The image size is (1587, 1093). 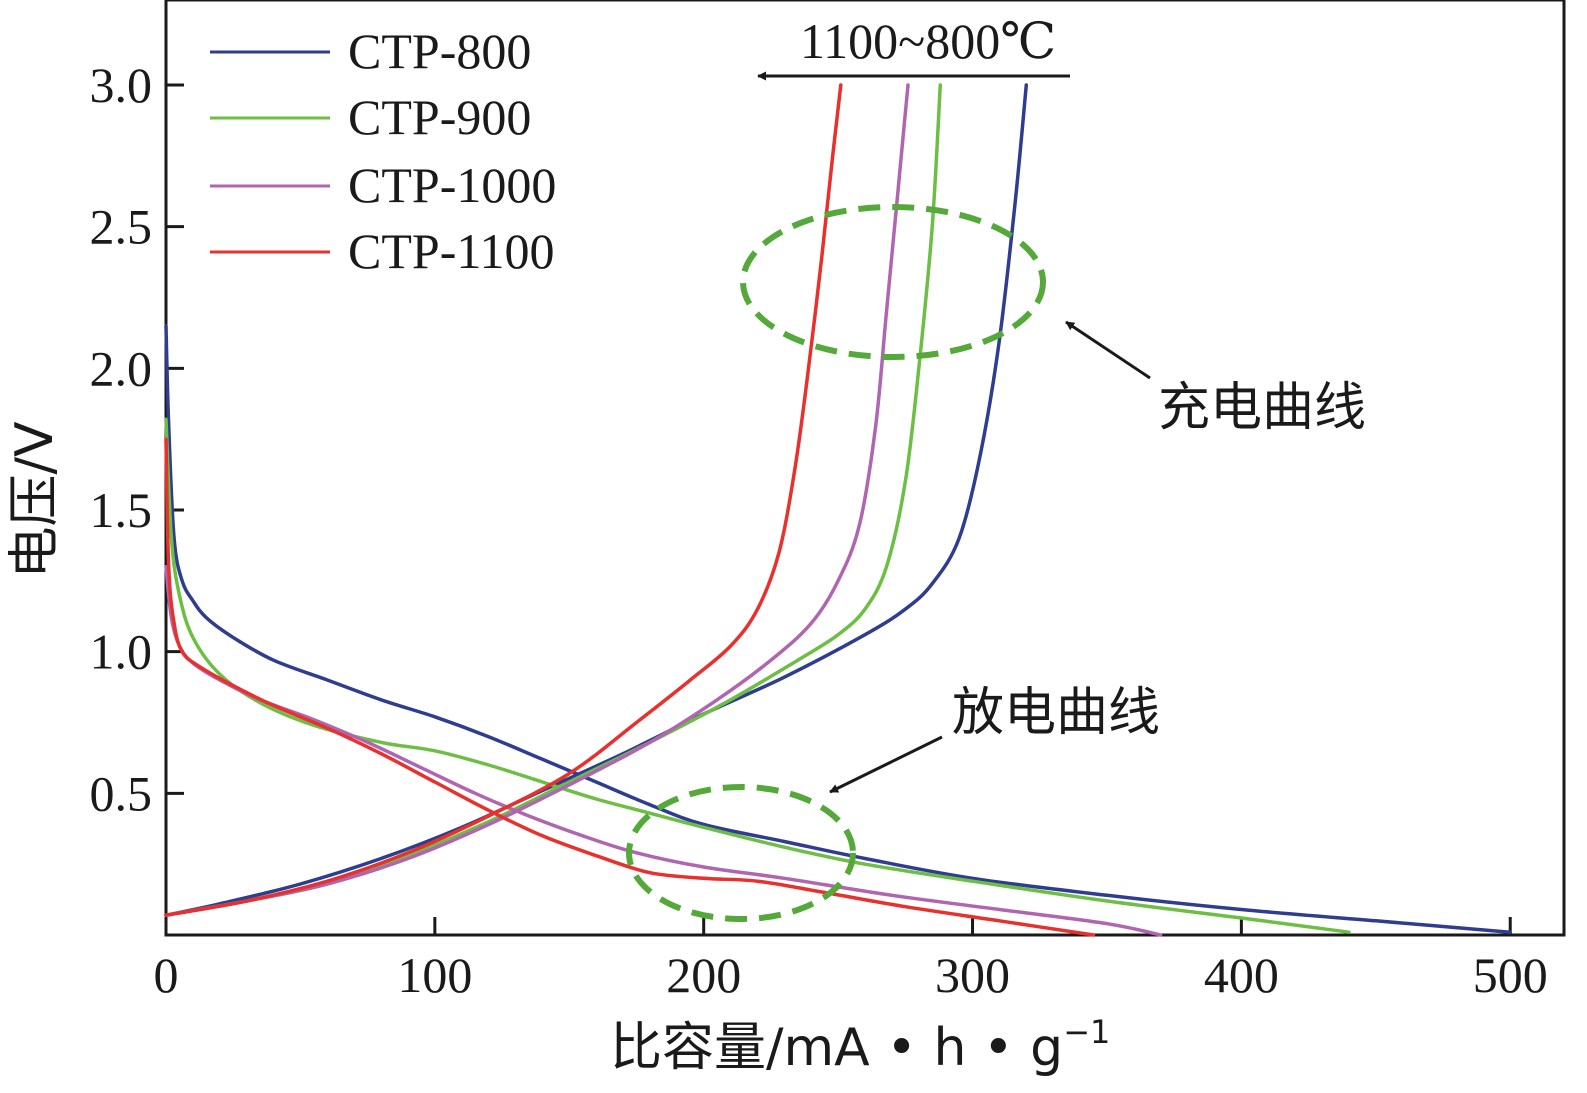 What do you see at coordinates (439, 117) in the screenshot?
I see `legend-label-ctp-900: CTP-900` at bounding box center [439, 117].